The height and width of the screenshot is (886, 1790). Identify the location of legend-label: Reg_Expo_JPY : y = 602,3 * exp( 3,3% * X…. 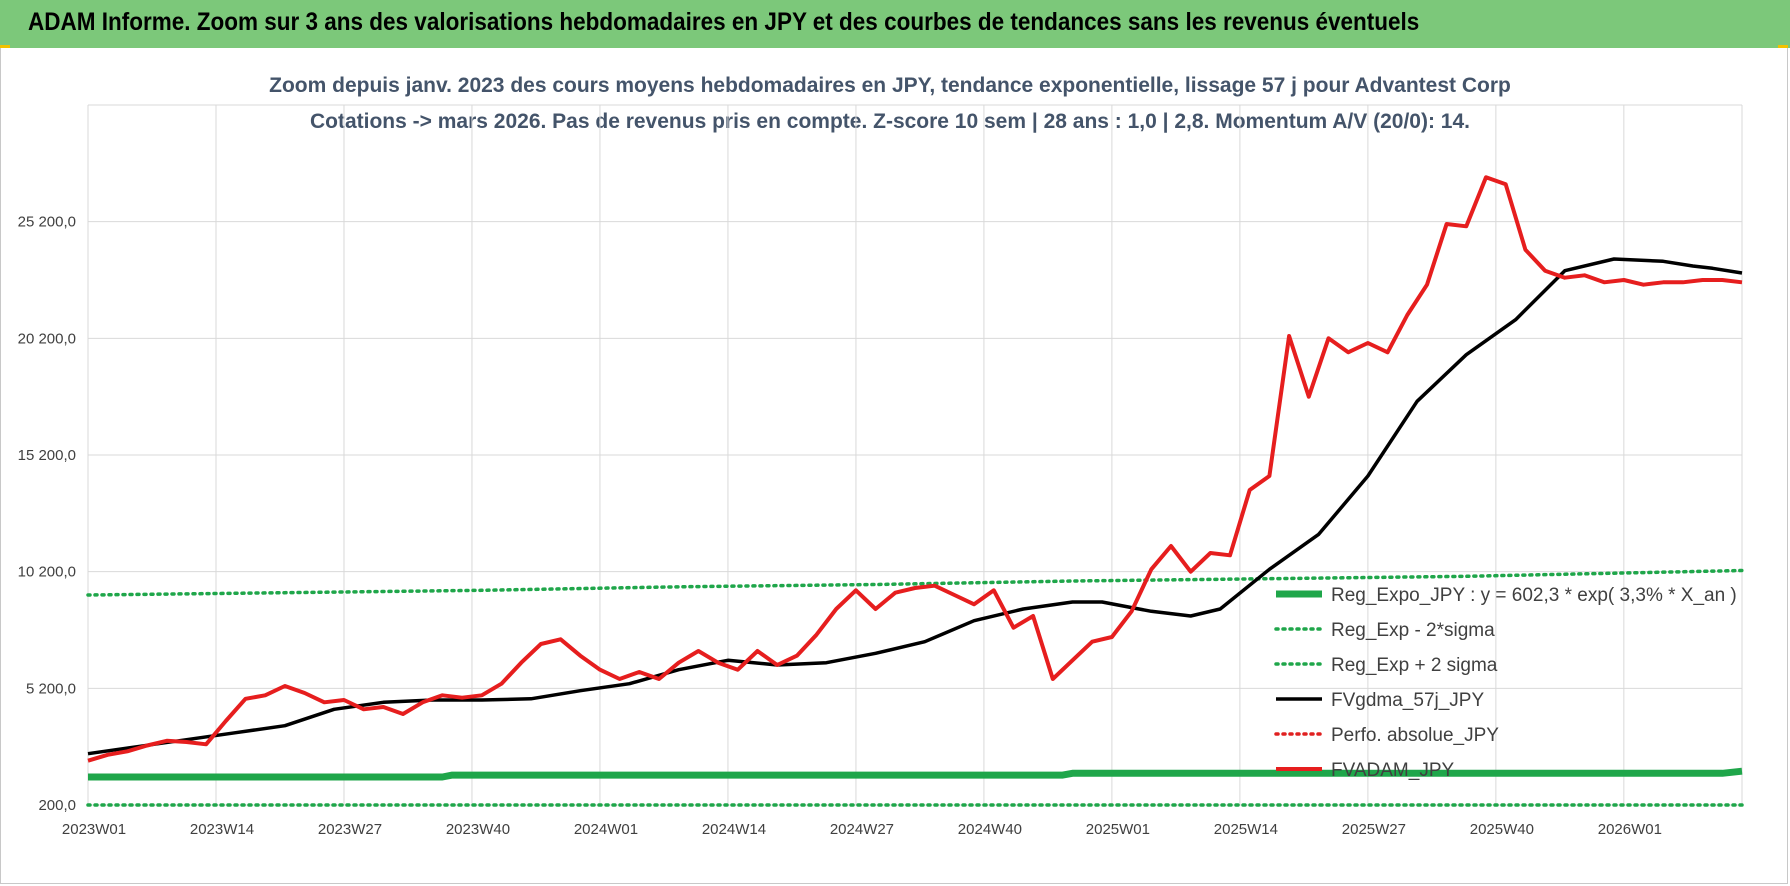
(1534, 595).